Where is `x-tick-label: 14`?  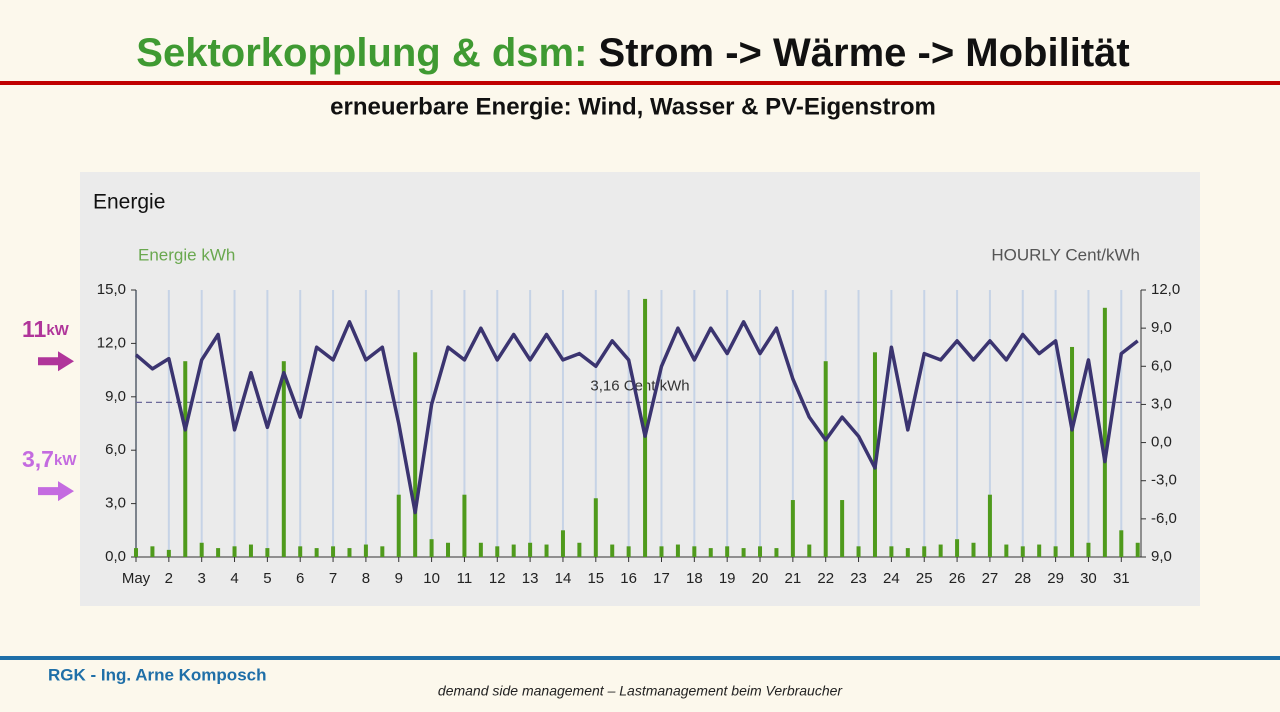
x-tick-label: 14 is located at coordinates (563, 578).